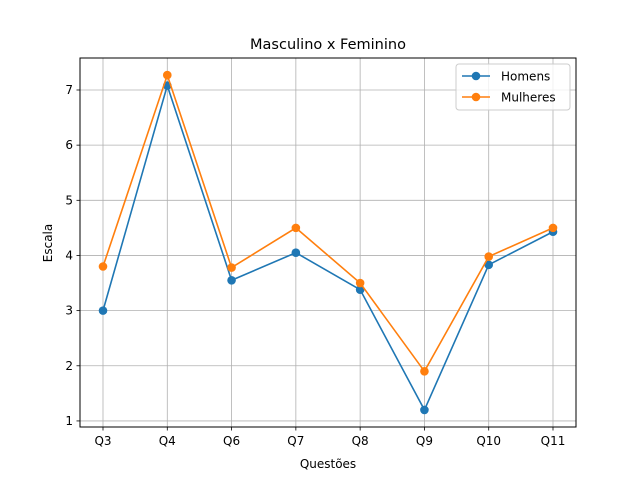  I want to click on x-tick-label: Q8, so click(360, 441).